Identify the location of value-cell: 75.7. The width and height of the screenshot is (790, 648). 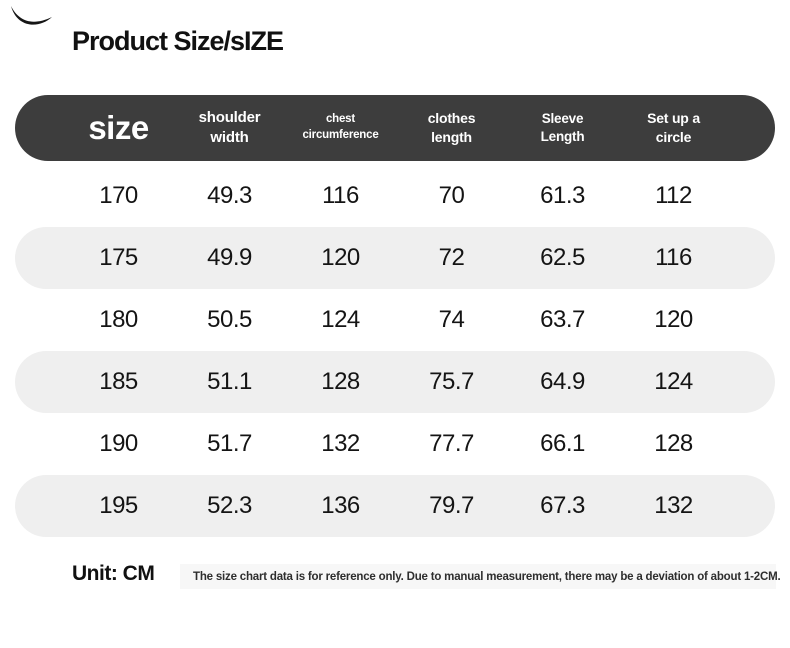
(451, 381).